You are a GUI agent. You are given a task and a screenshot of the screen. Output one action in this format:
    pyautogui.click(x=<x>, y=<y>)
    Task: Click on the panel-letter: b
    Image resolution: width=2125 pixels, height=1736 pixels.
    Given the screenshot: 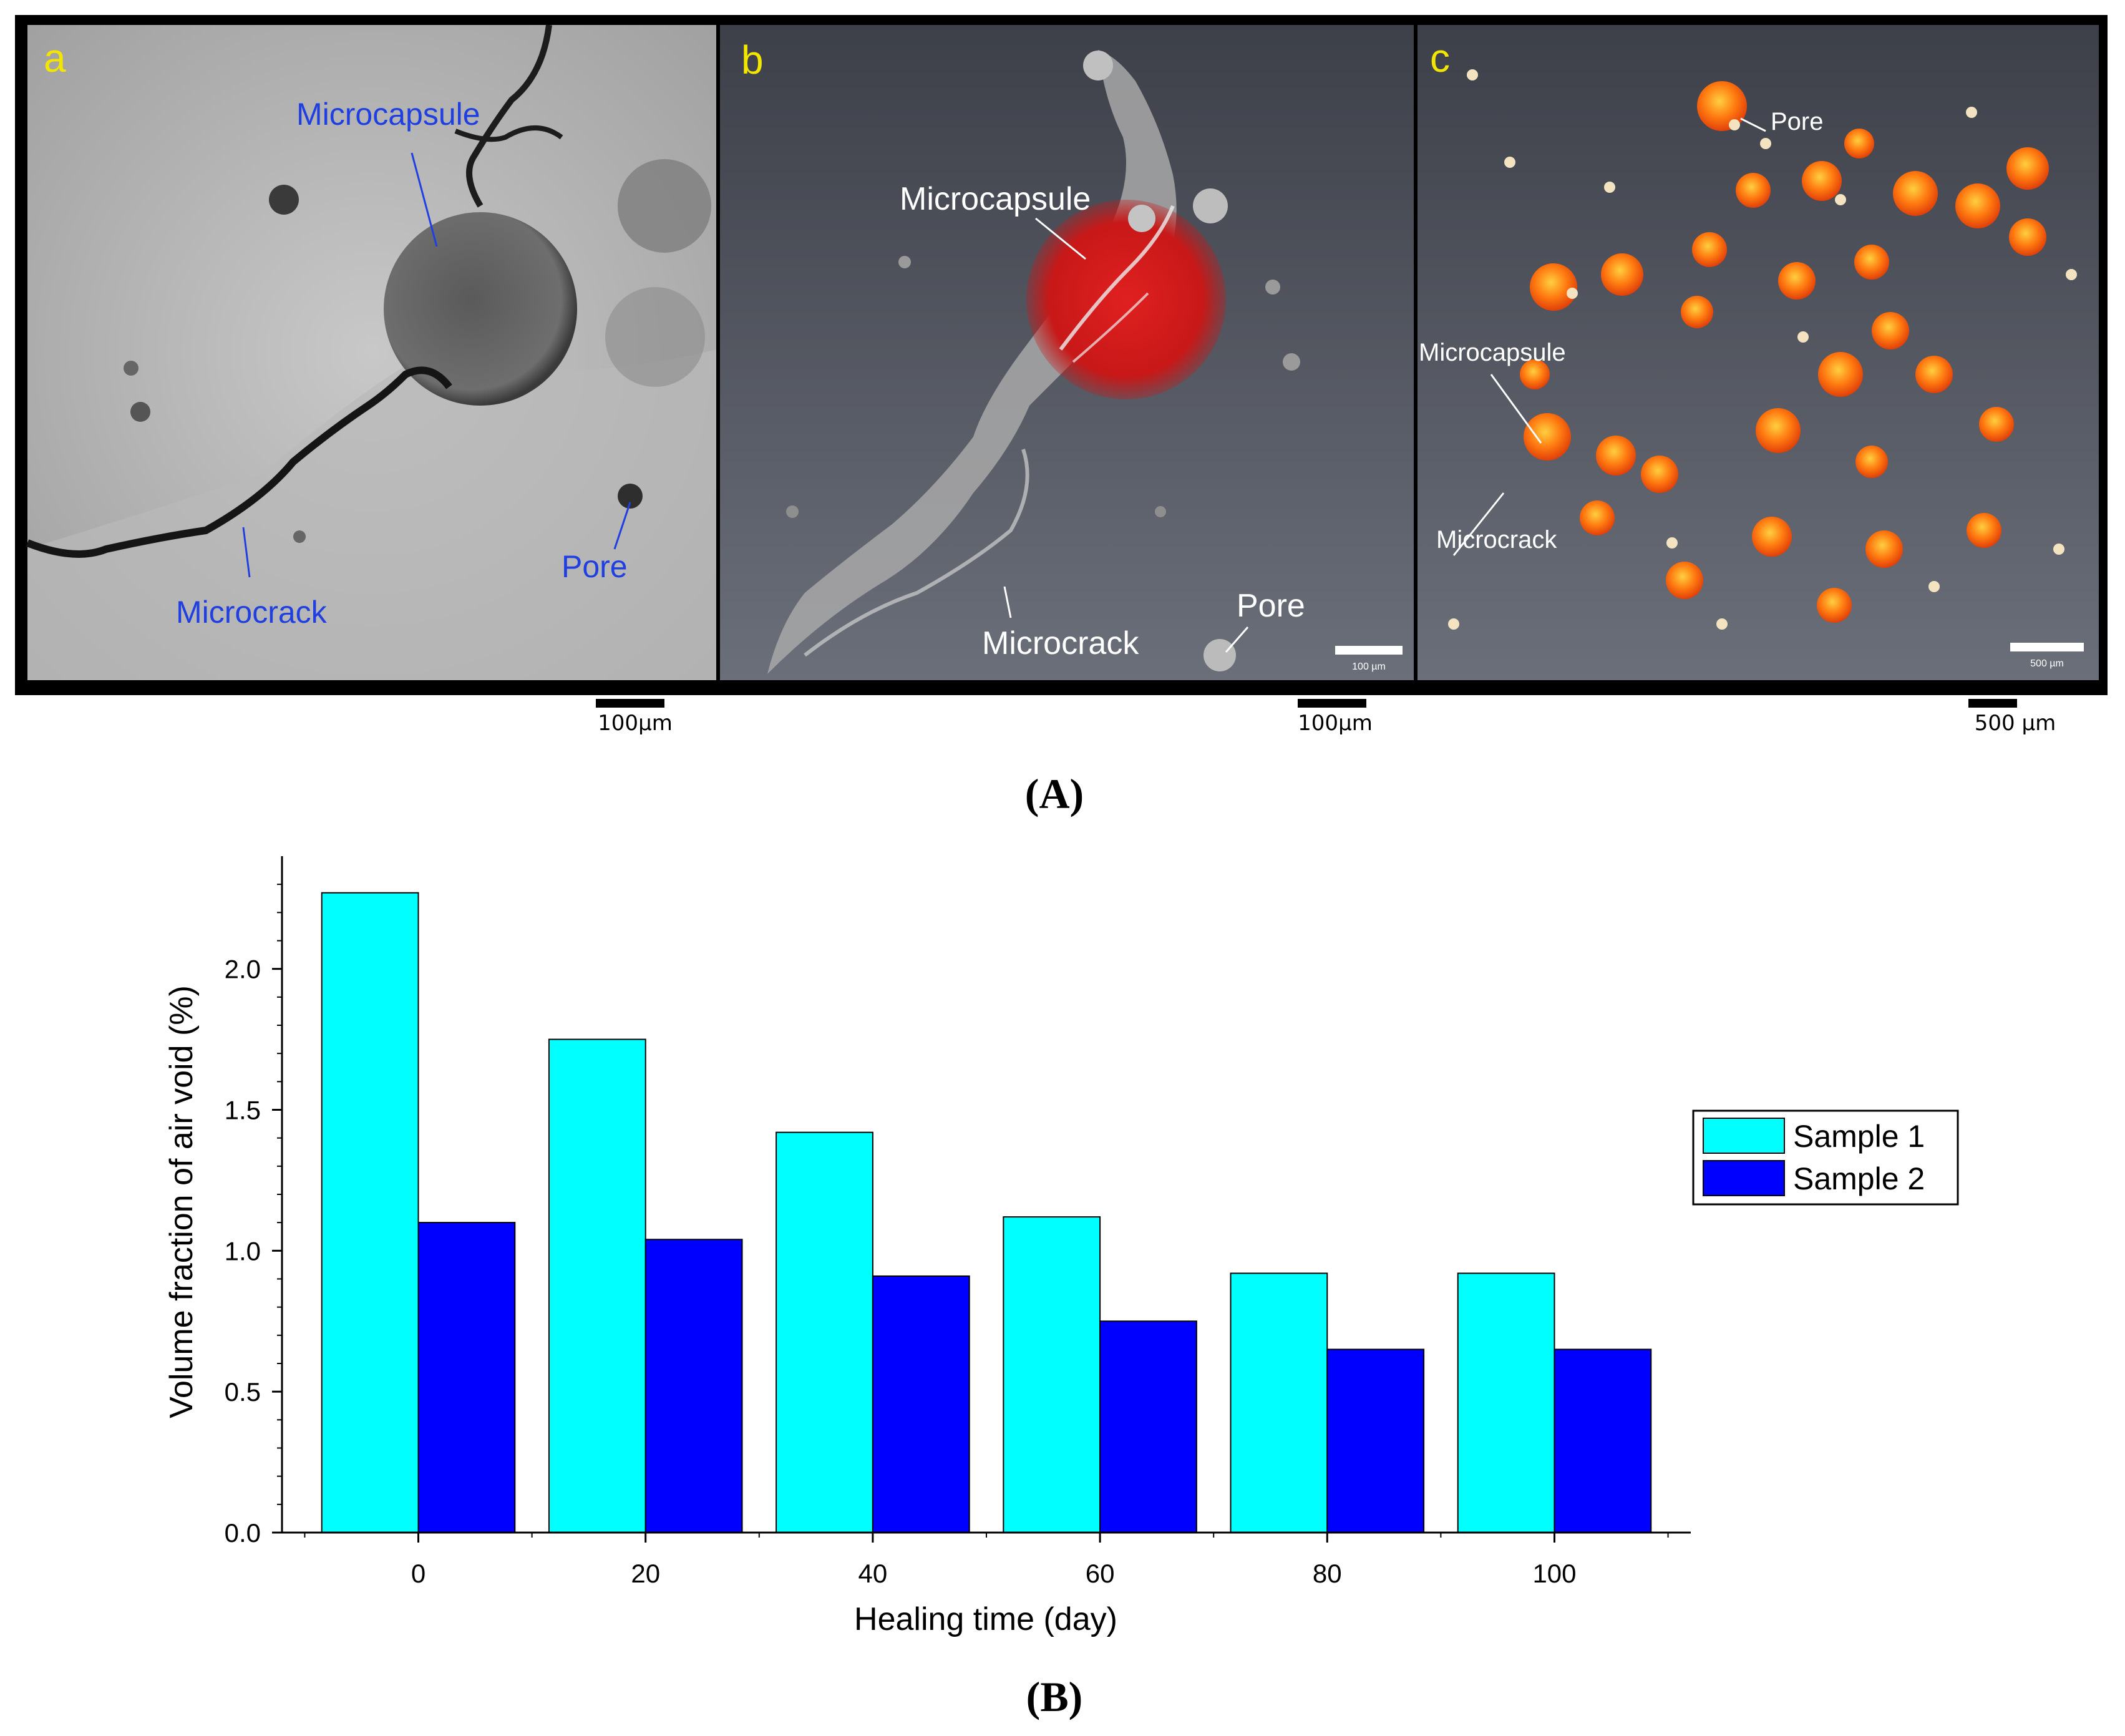 What is the action you would take?
    pyautogui.click(x=753, y=59)
    